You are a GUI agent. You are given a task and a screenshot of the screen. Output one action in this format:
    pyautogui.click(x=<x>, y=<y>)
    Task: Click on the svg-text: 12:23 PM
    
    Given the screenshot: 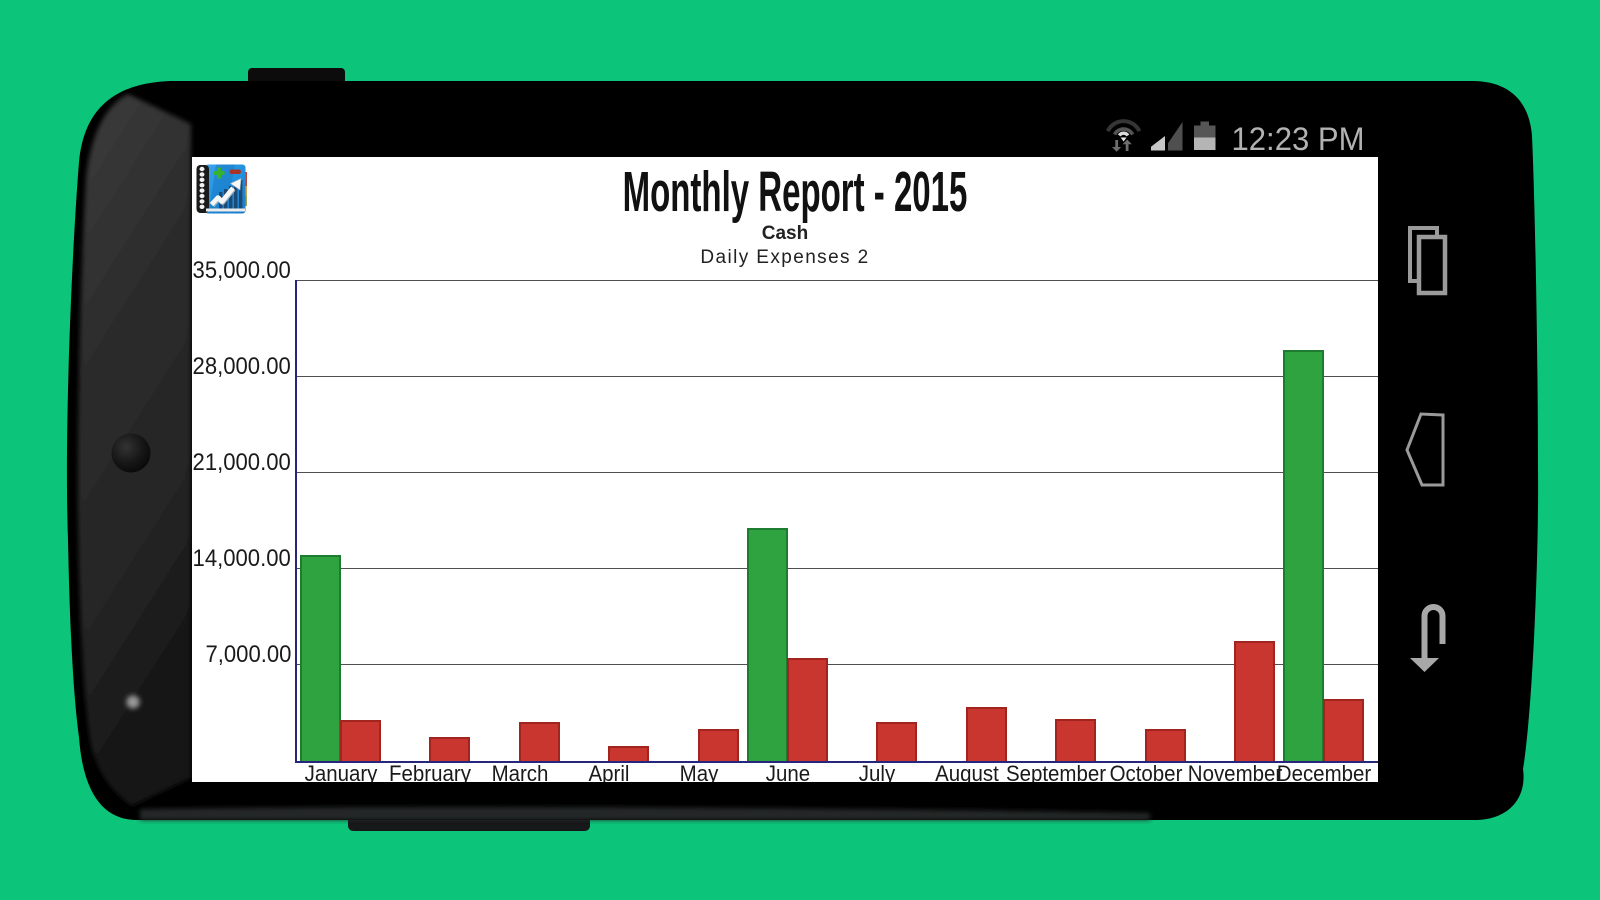 What is the action you would take?
    pyautogui.click(x=1298, y=139)
    